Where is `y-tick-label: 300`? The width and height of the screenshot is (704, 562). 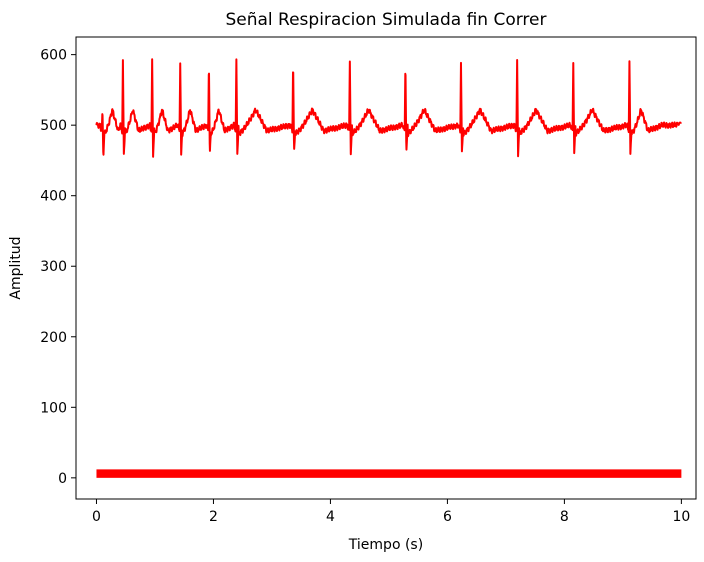
y-tick-label: 300 is located at coordinates (53, 267).